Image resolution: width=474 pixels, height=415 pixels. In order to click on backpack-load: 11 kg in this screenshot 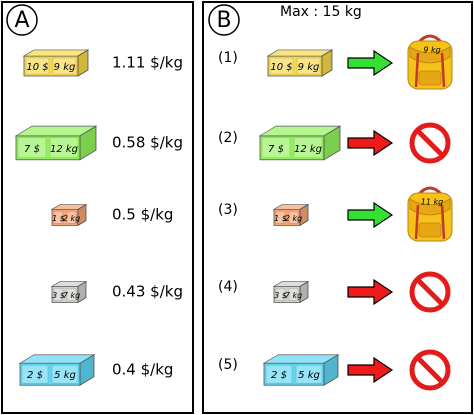, I will do `click(432, 202)`.